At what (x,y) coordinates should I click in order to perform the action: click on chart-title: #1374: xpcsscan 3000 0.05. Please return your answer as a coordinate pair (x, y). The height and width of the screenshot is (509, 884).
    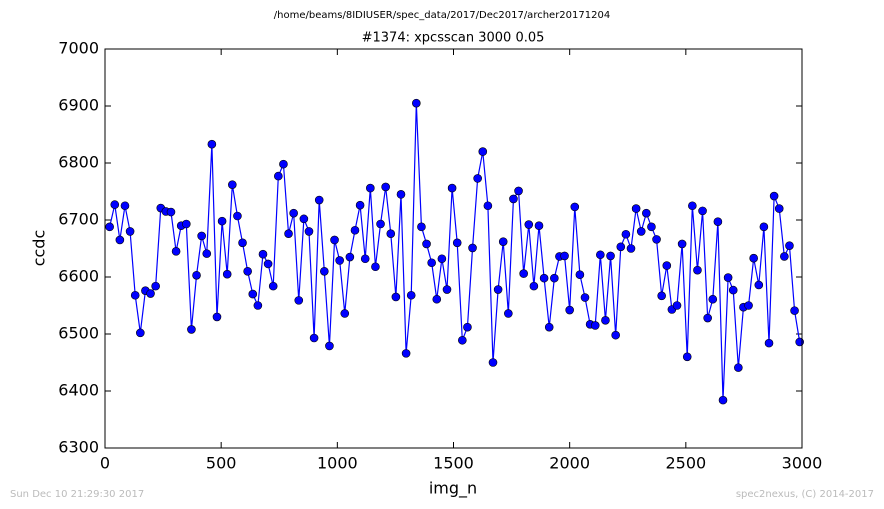
    Looking at the image, I should click on (453, 38).